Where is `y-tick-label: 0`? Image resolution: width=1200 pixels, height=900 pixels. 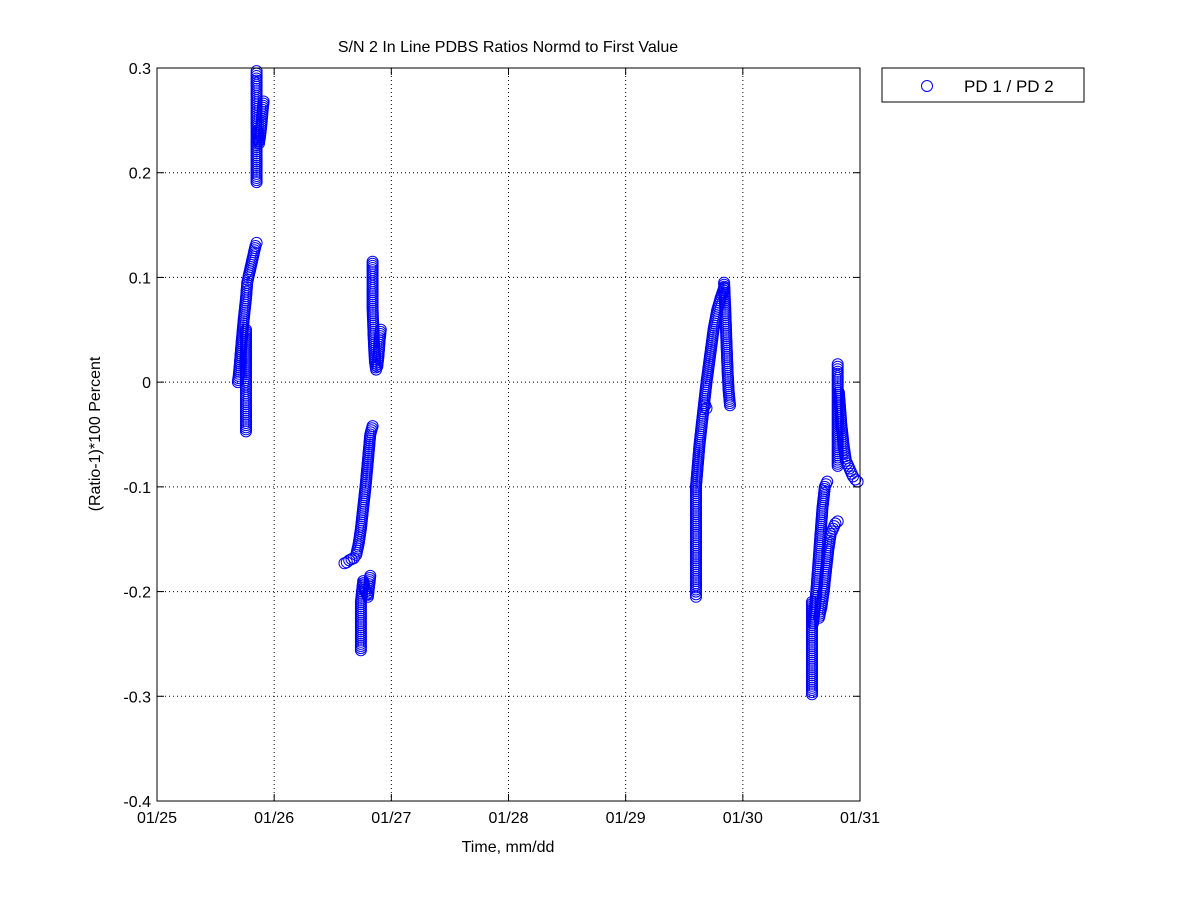 y-tick-label: 0 is located at coordinates (146, 383).